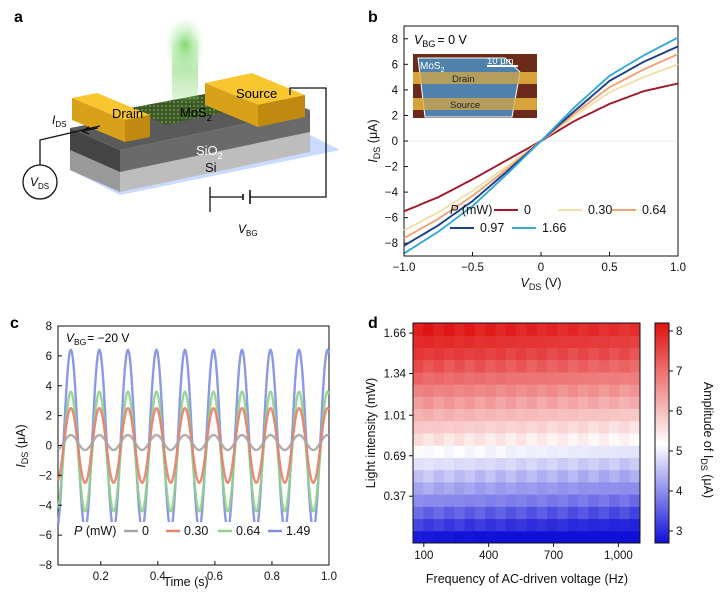  Describe the element at coordinates (404, 268) in the screenshot. I see `iv-x-tick-label: −1.0` at that location.